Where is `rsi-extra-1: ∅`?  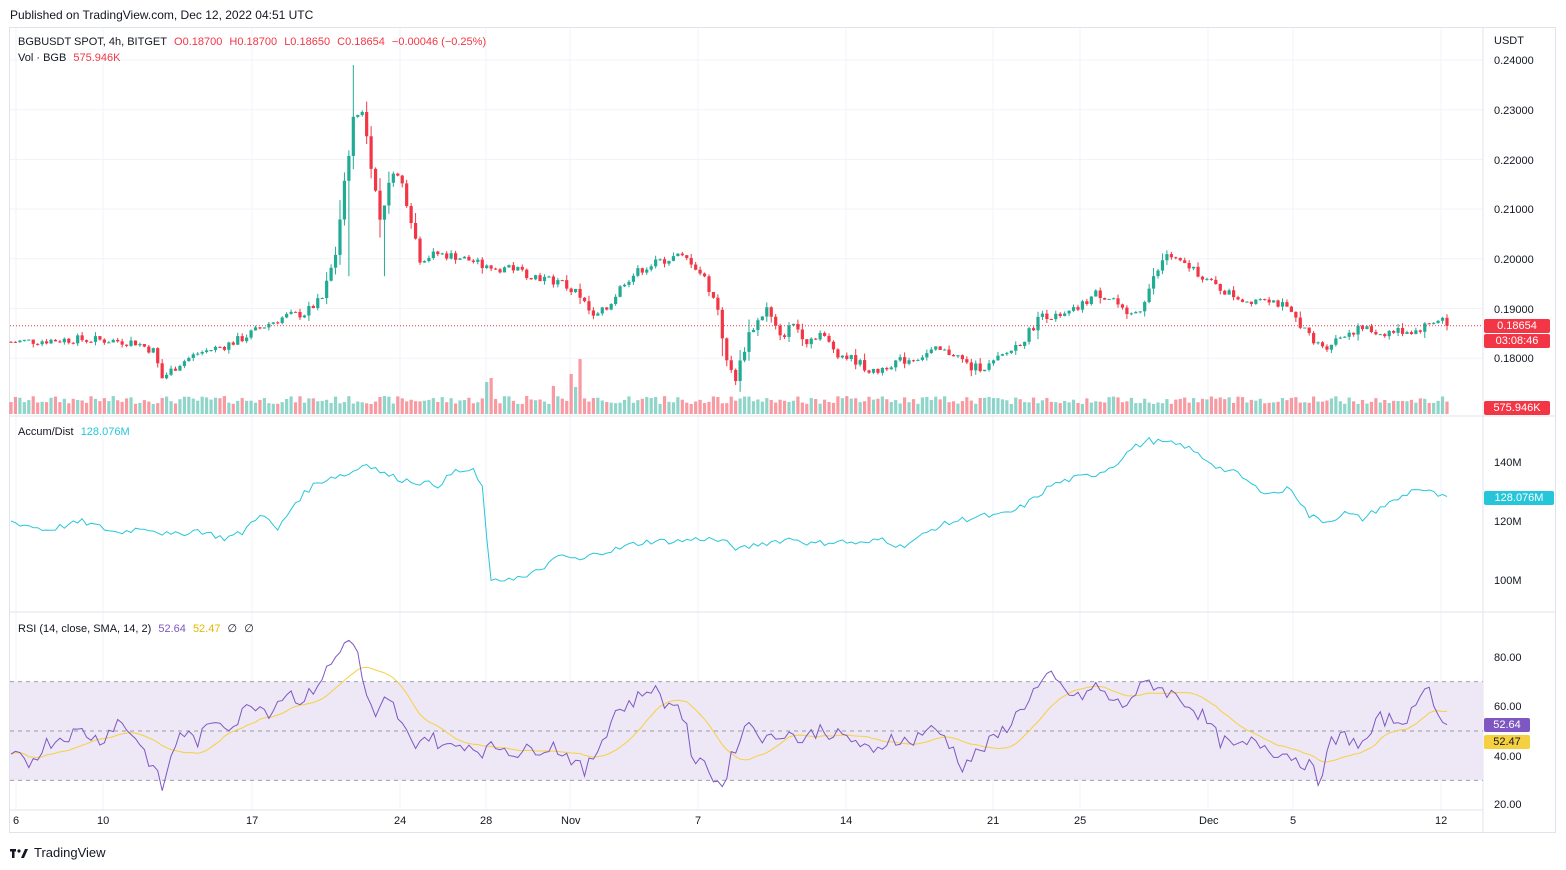 rsi-extra-1: ∅ is located at coordinates (232, 629).